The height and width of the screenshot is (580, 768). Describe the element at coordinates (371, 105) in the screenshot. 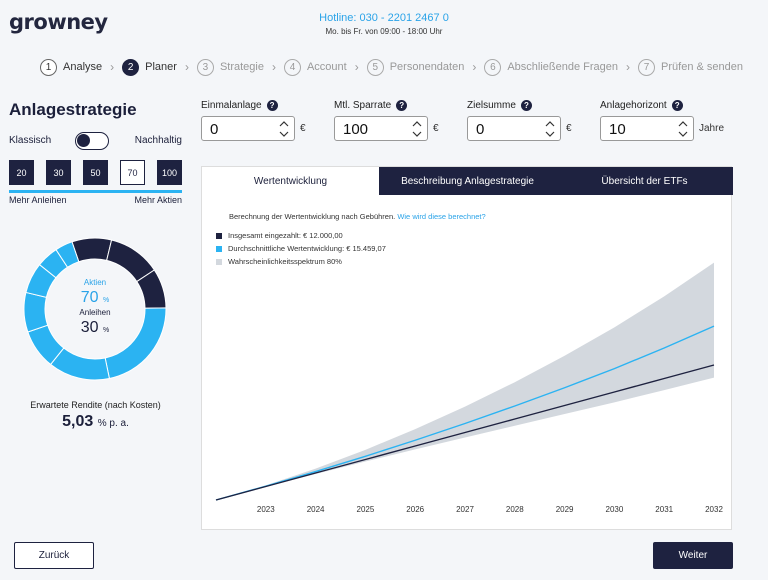

I see `sparrate-label: Mtl. Sparrate?` at that location.